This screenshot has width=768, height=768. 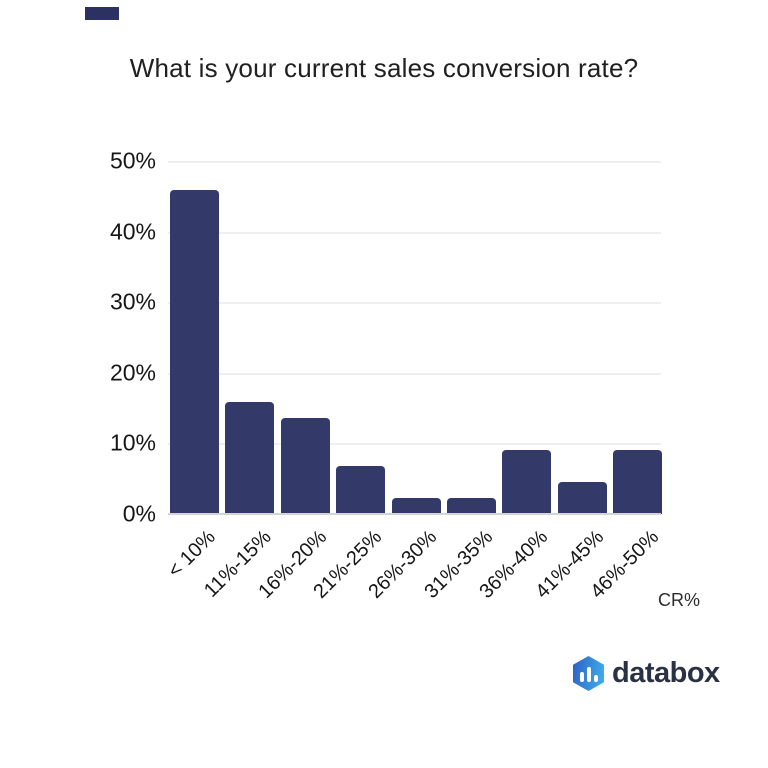 What do you see at coordinates (527, 481) in the screenshot?
I see `bar-36%-40%` at bounding box center [527, 481].